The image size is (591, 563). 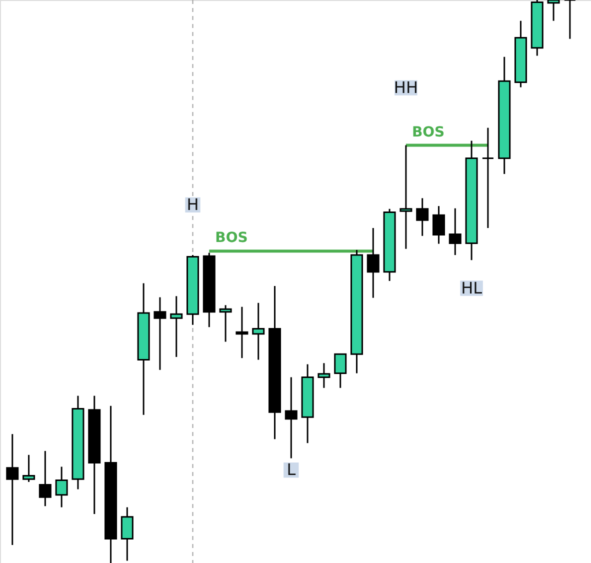 I want to click on series-label: L, so click(x=291, y=470).